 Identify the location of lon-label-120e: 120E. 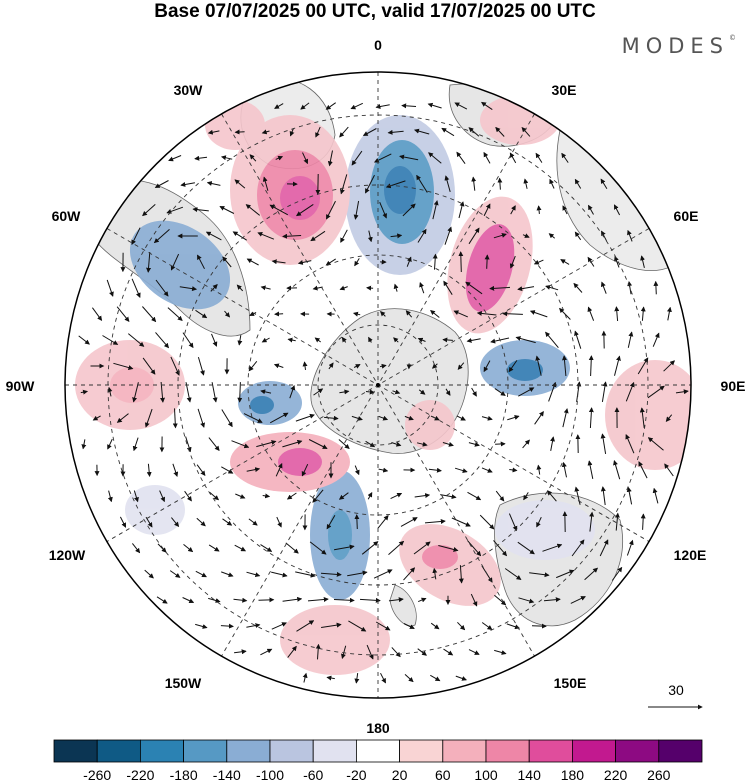
(690, 555).